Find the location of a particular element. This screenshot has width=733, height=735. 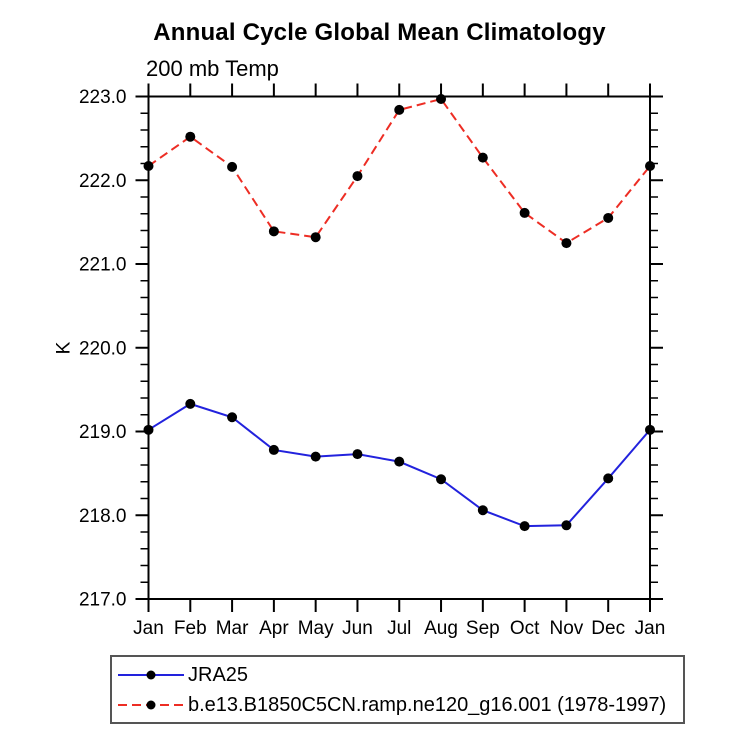

x-tick-label: Sep is located at coordinates (483, 628).